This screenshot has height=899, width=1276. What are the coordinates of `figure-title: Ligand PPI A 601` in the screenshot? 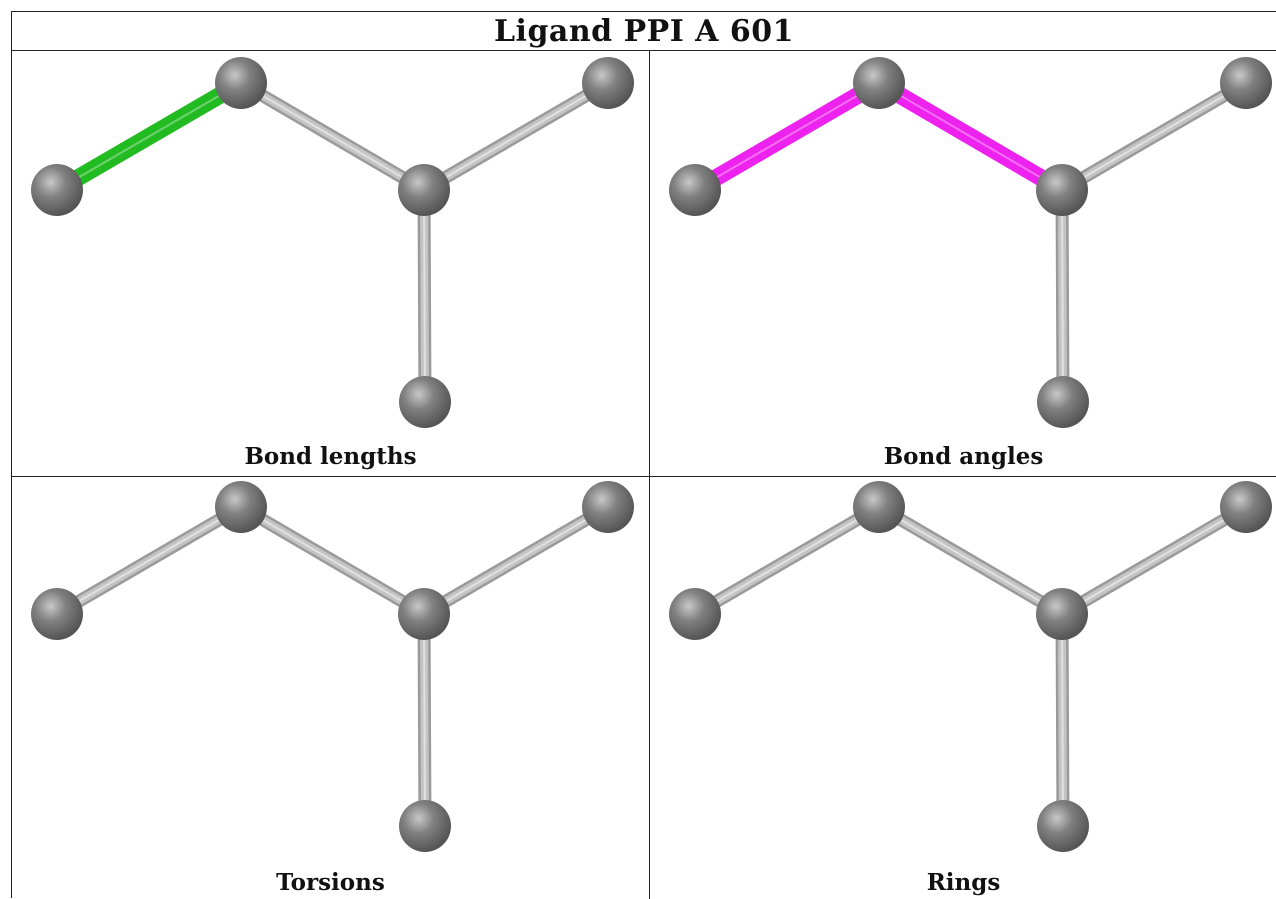 It's located at (644, 31).